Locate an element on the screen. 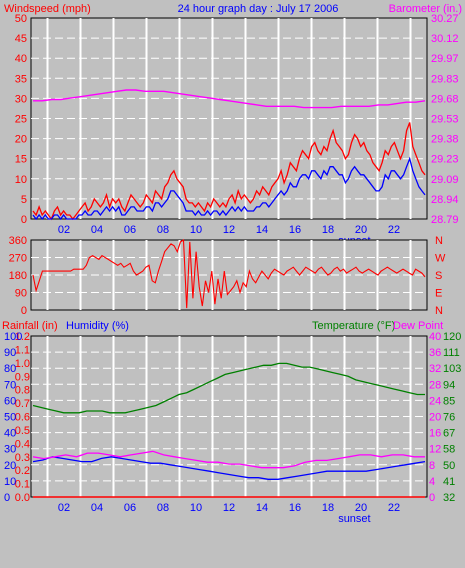 This screenshot has height=568, width=465. windgust-line is located at coordinates (229, 171).